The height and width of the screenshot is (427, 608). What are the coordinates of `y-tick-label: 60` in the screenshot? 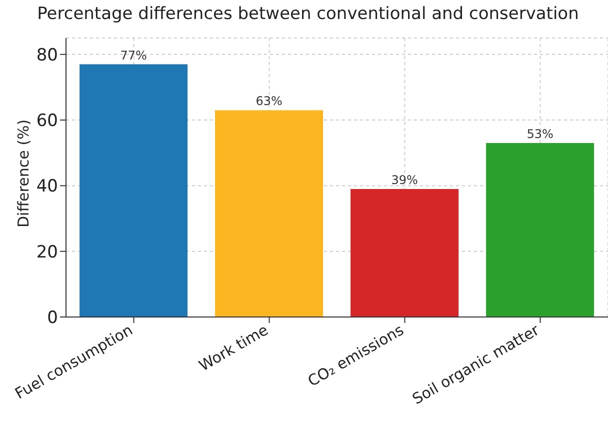 It's located at (47, 121).